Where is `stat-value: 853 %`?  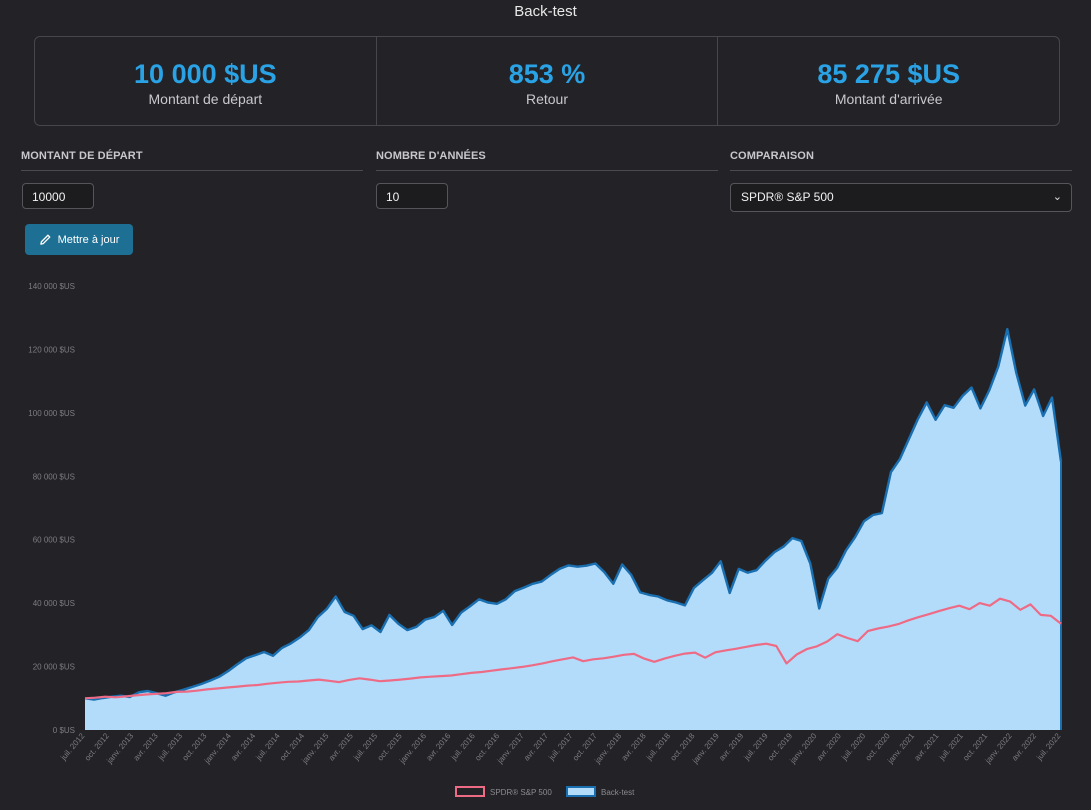
stat-value: 853 % is located at coordinates (547, 74).